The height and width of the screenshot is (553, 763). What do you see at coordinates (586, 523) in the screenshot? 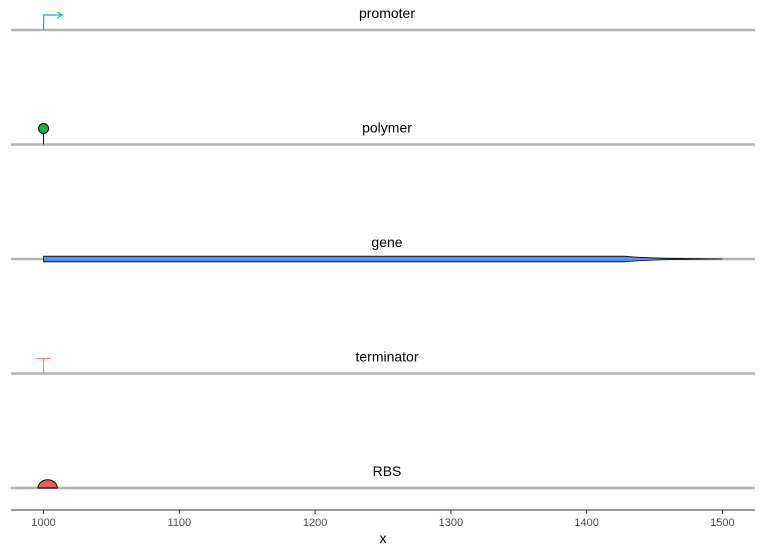
I see `x-tick-label: 1400` at bounding box center [586, 523].